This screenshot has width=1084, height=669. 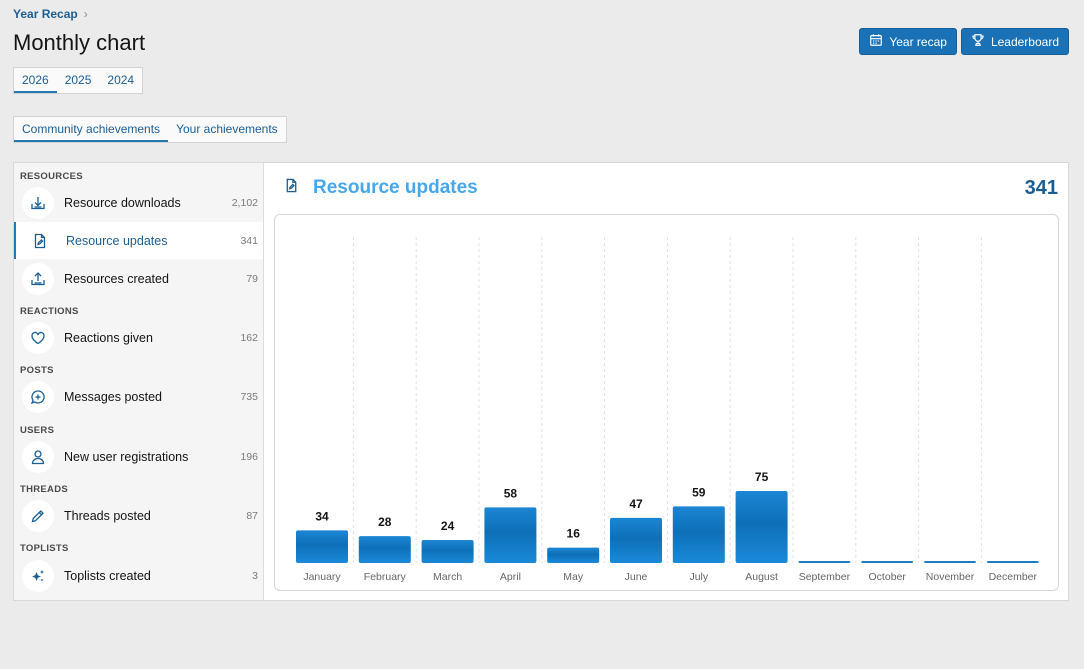 I want to click on leaderboard-button-label: Leaderboard, so click(x=1024, y=41).